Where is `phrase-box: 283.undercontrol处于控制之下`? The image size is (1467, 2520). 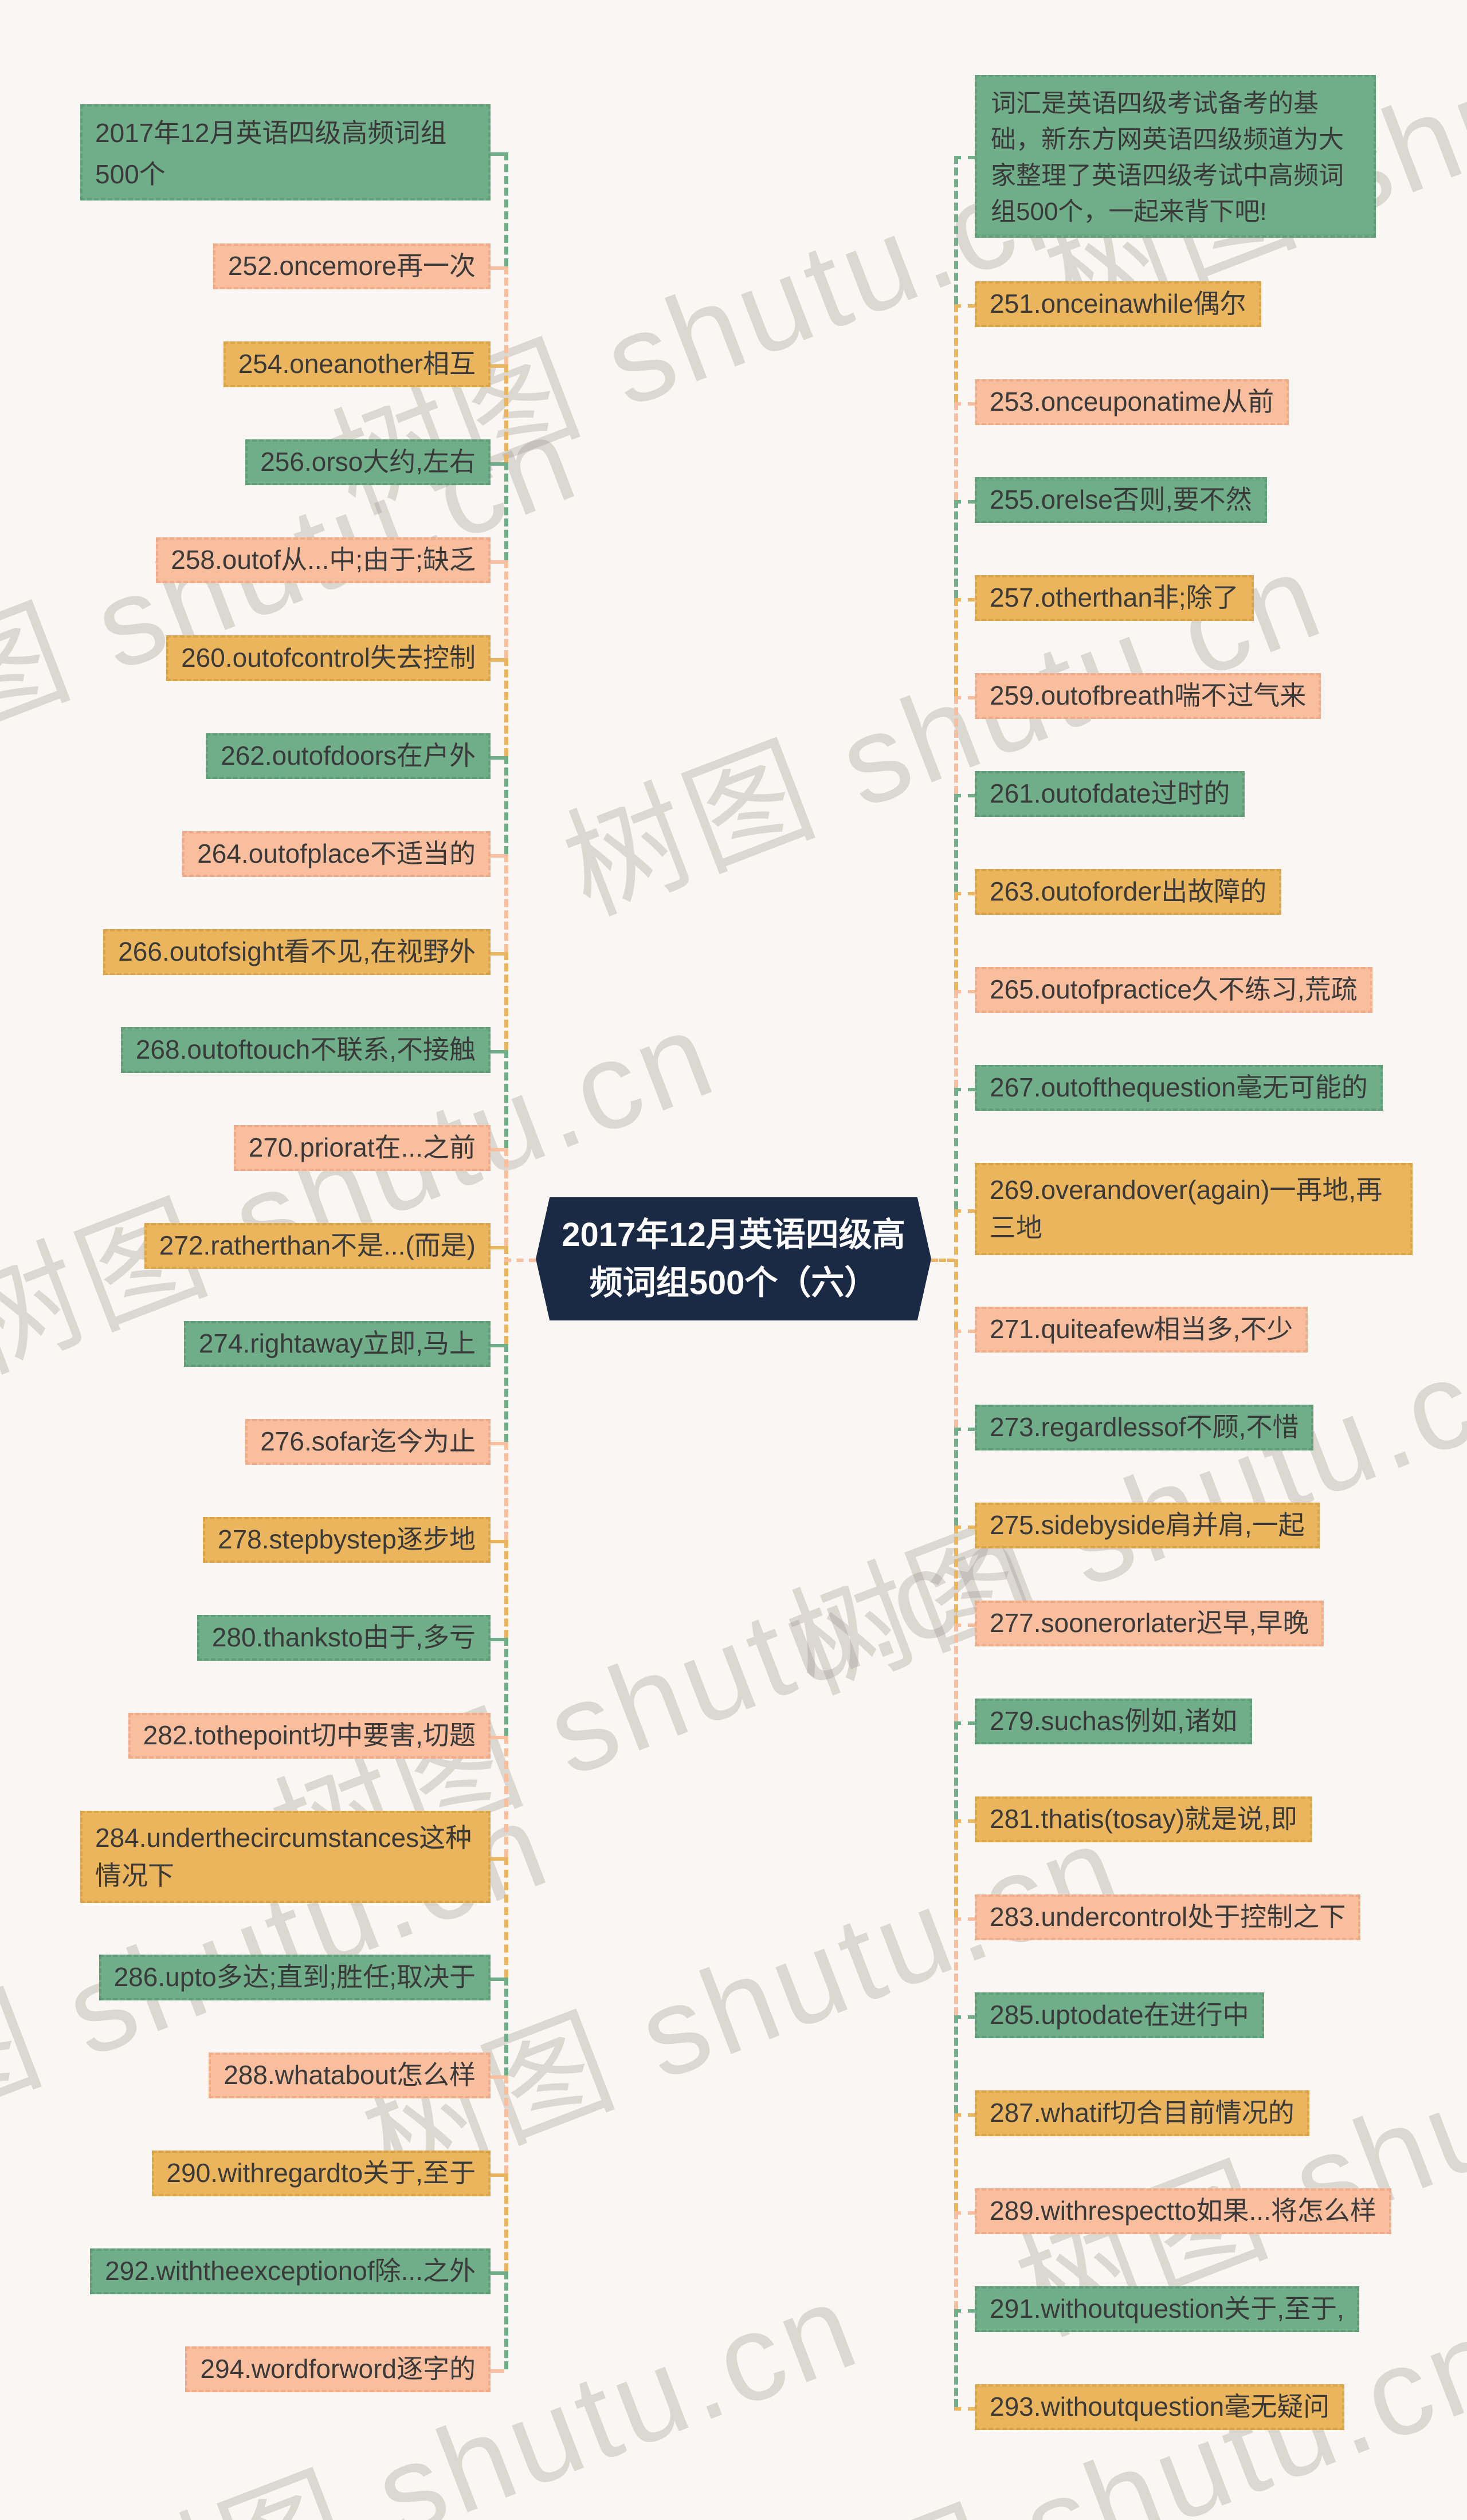 phrase-box: 283.undercontrol处于控制之下 is located at coordinates (1168, 1917).